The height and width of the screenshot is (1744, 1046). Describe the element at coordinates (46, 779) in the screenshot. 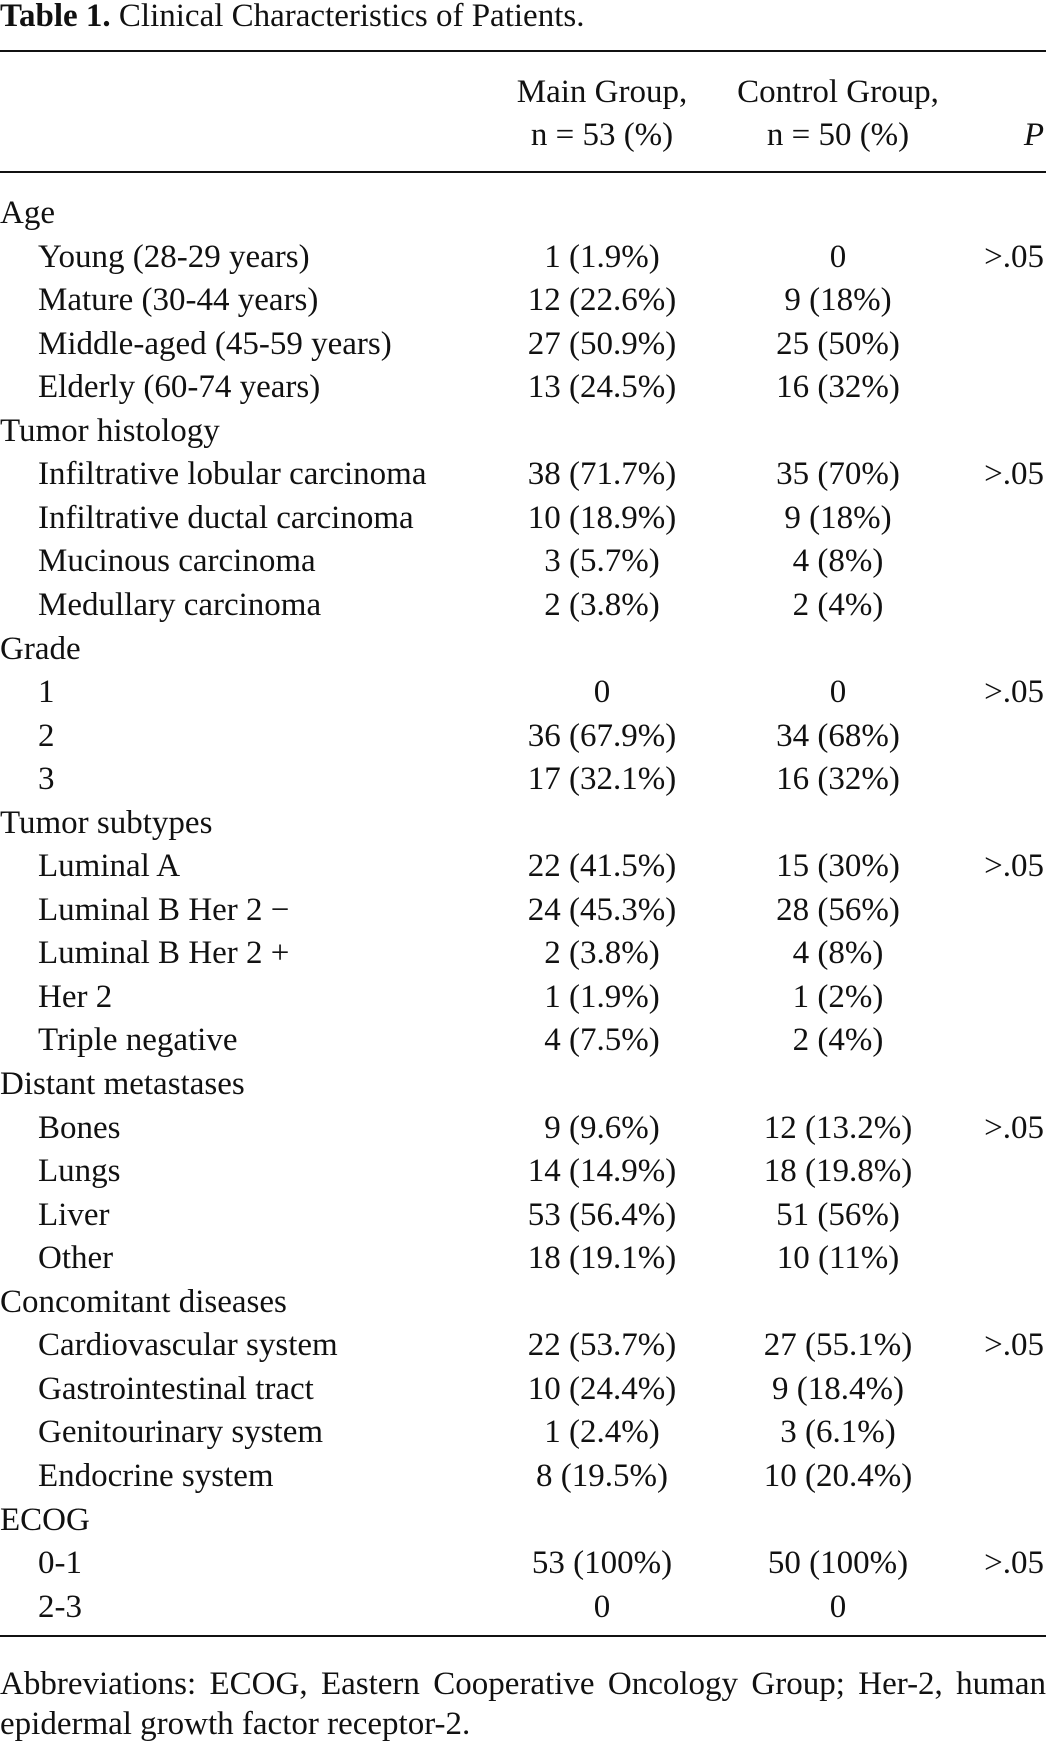

I see `row-label: 3` at that location.